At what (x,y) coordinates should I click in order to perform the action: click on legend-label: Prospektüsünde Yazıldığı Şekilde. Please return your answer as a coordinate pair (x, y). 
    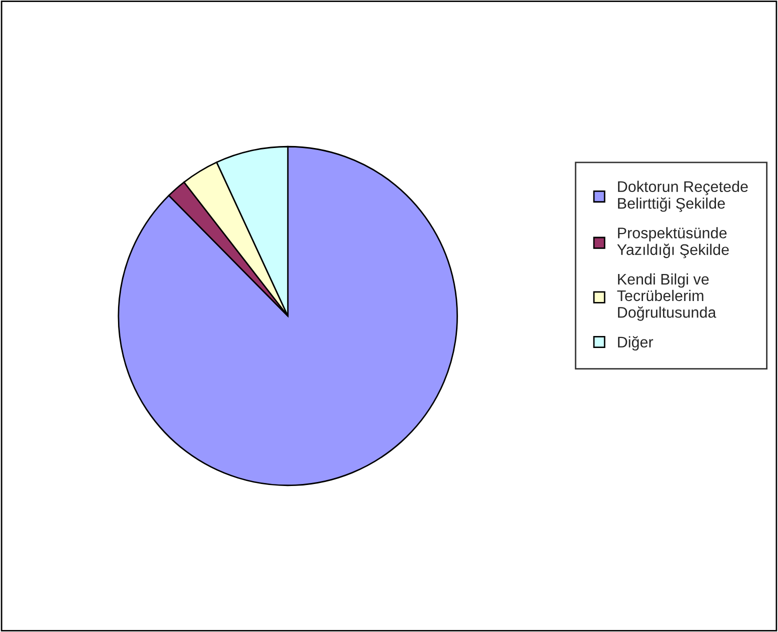
    Looking at the image, I should click on (673, 242).